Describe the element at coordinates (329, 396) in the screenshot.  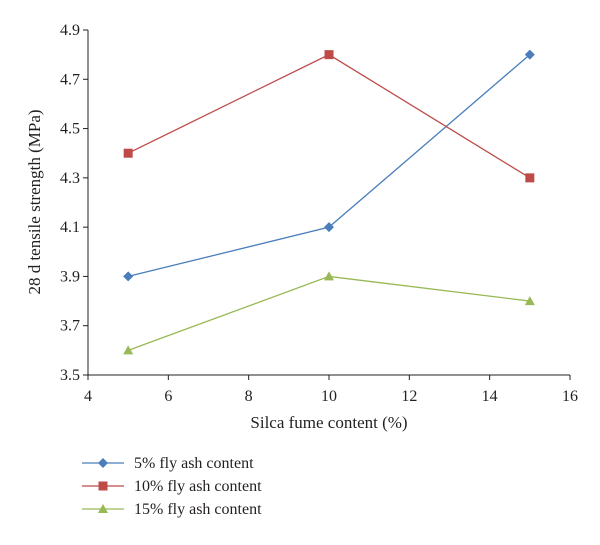
I see `x-tick-label: 10` at that location.